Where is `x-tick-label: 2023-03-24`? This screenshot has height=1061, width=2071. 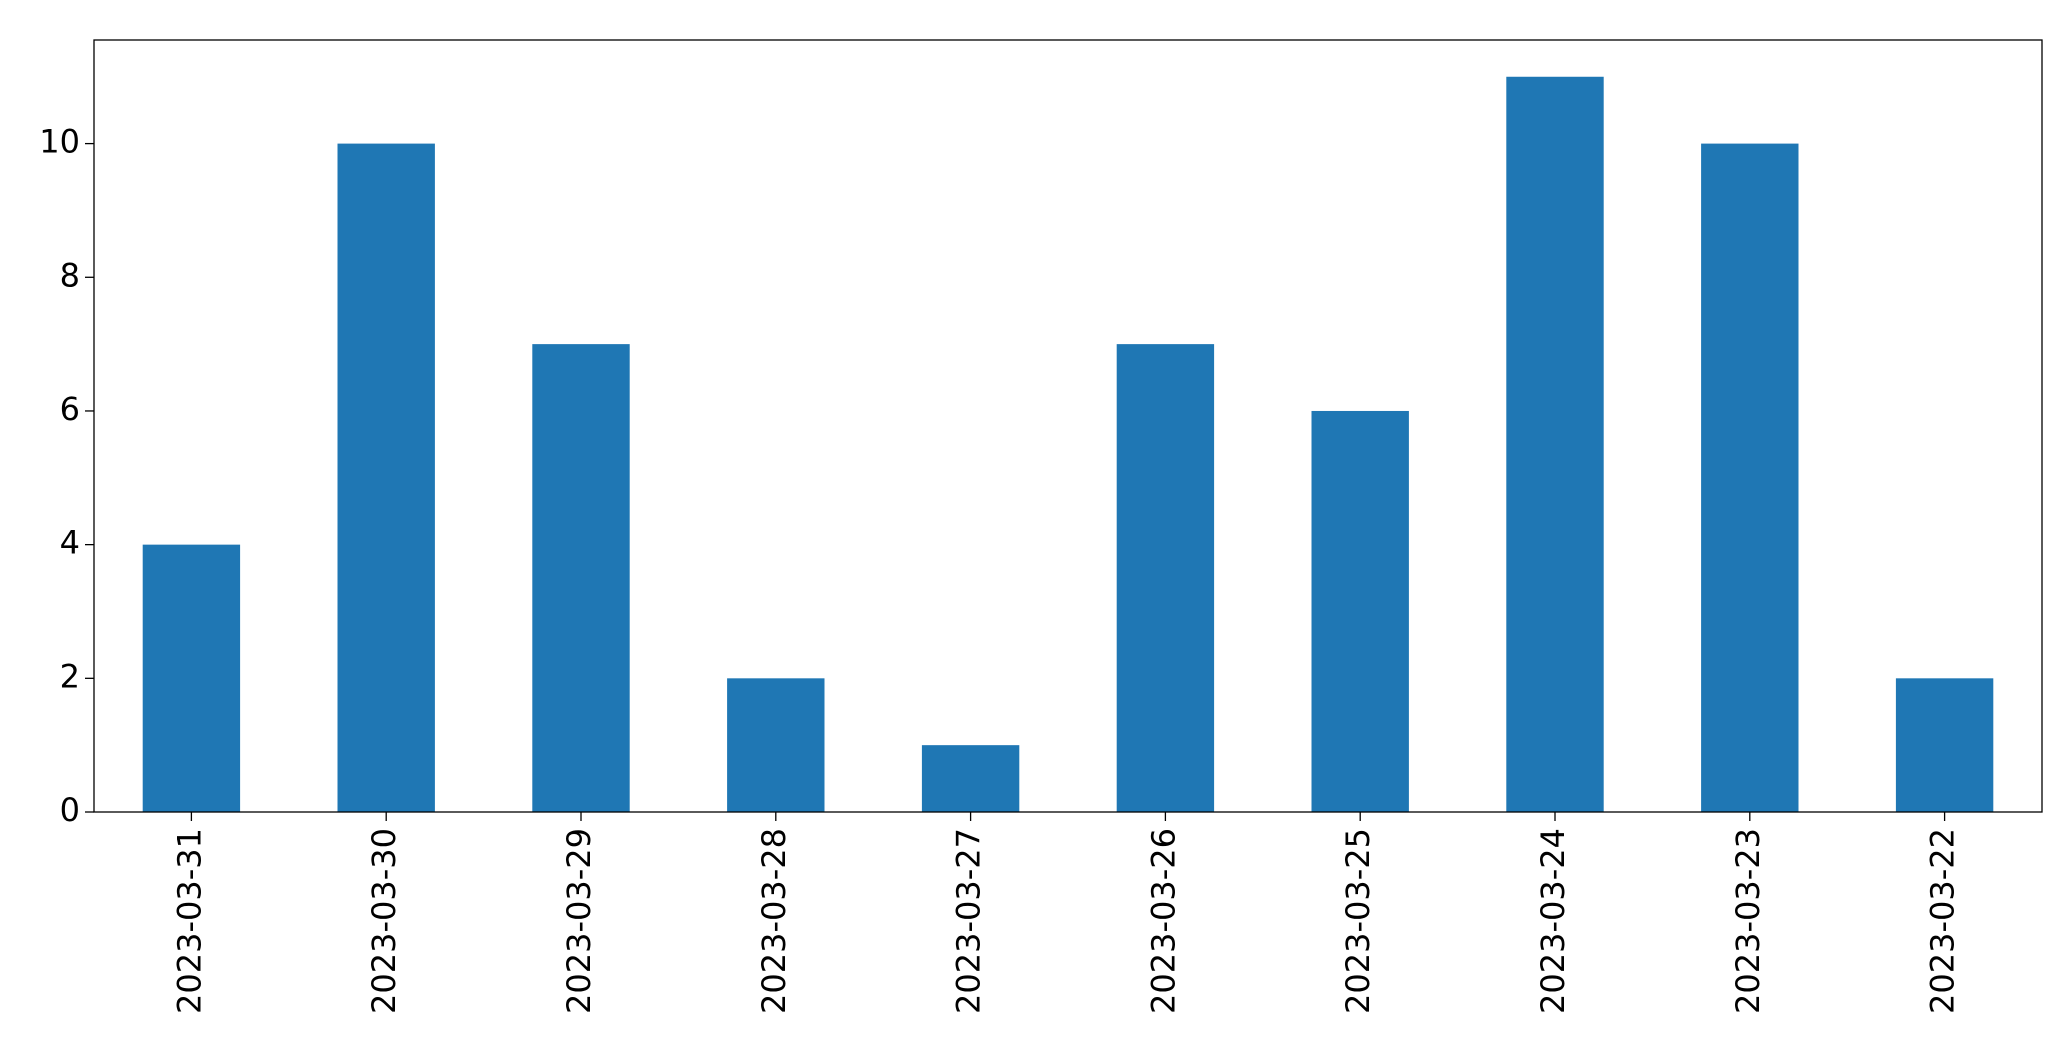 x-tick-label: 2023-03-24 is located at coordinates (1553, 921).